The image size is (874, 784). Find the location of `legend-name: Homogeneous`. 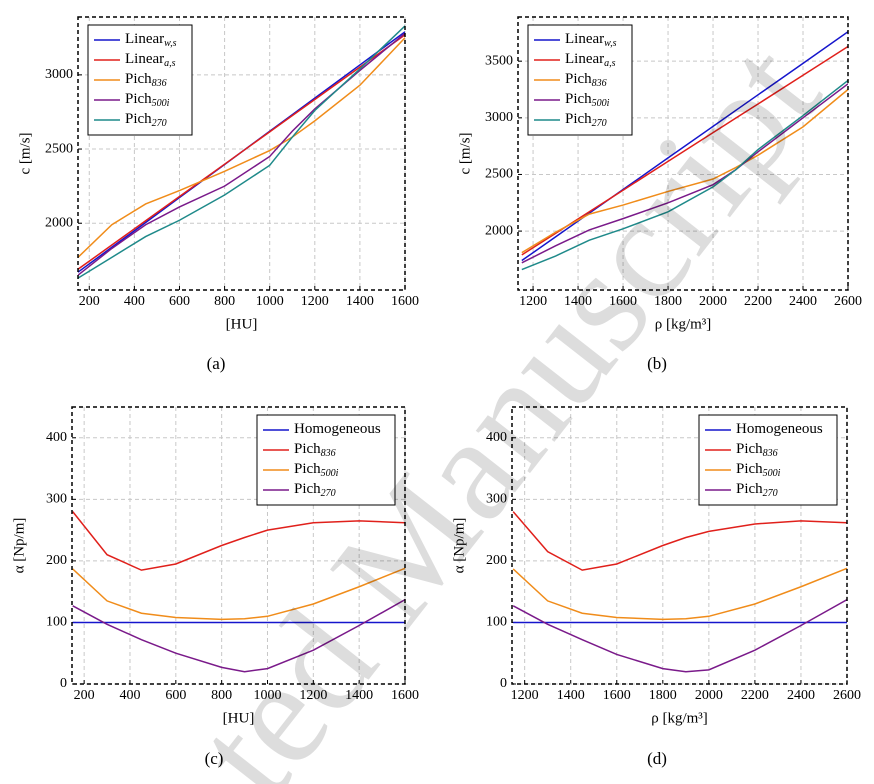

legend-name: Homogeneous is located at coordinates (337, 429).